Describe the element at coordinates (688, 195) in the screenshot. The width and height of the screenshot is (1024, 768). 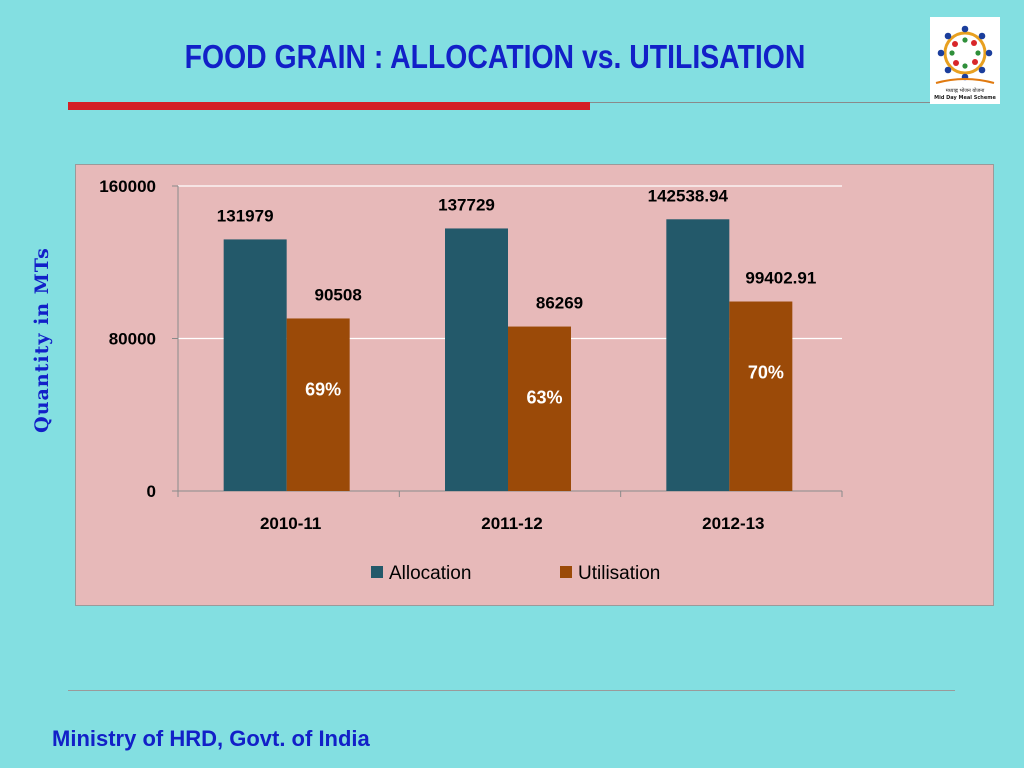
I see `data-label: 142538.94` at that location.